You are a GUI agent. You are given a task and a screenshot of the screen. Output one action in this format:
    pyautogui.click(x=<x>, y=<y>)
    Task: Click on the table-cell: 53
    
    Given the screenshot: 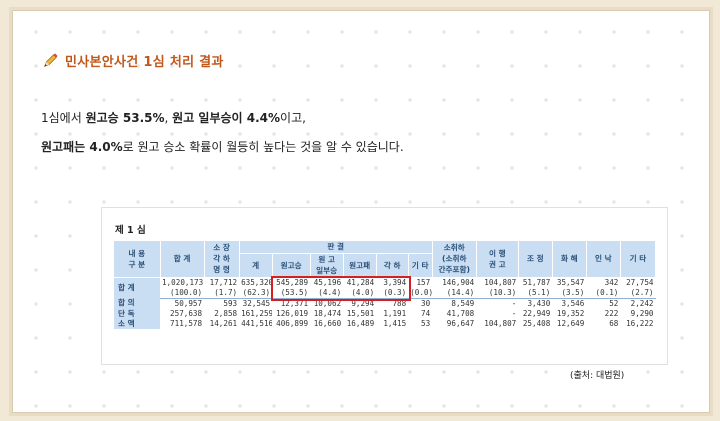 What is the action you would take?
    pyautogui.click(x=426, y=323)
    